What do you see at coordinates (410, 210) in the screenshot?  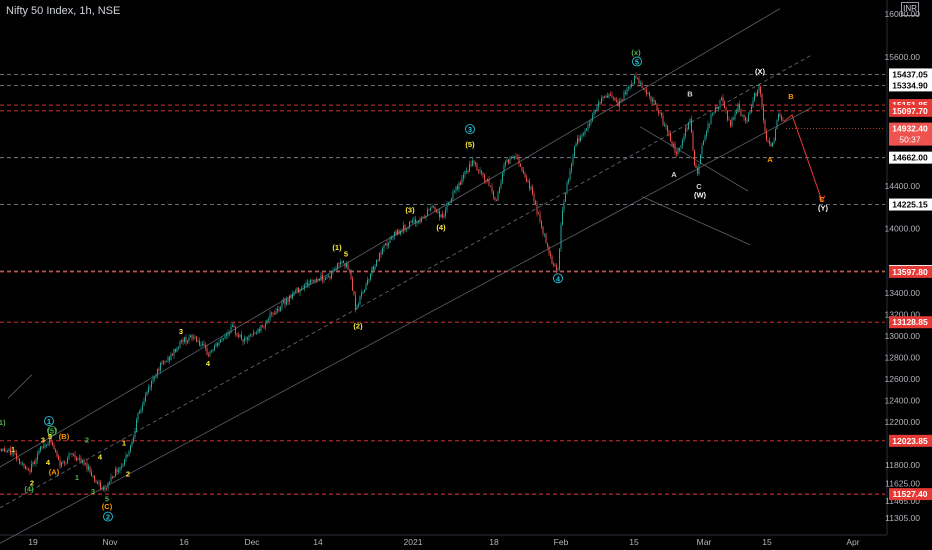 I see `wave-label: (3)` at bounding box center [410, 210].